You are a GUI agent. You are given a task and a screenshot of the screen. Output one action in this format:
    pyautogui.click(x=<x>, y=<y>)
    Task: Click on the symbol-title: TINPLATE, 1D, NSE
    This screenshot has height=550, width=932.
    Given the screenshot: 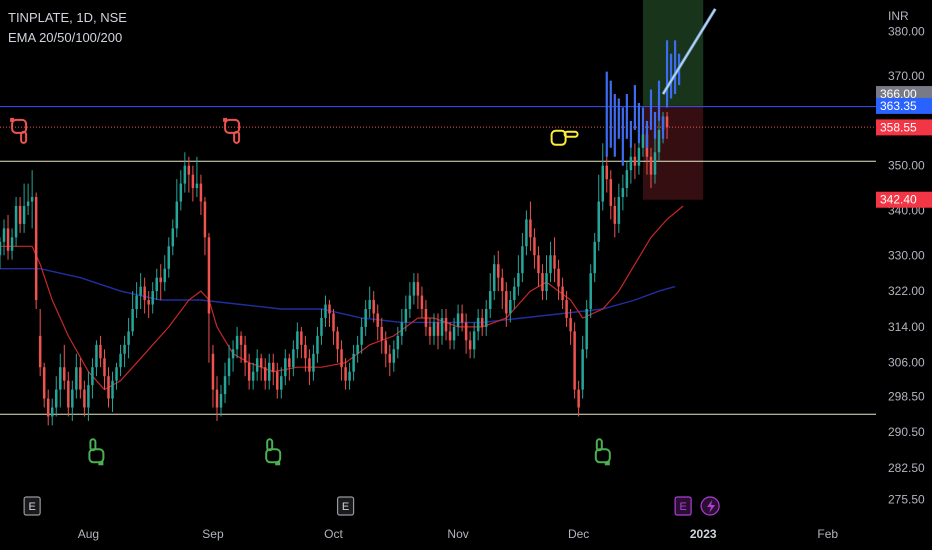 What is the action you would take?
    pyautogui.click(x=67, y=17)
    